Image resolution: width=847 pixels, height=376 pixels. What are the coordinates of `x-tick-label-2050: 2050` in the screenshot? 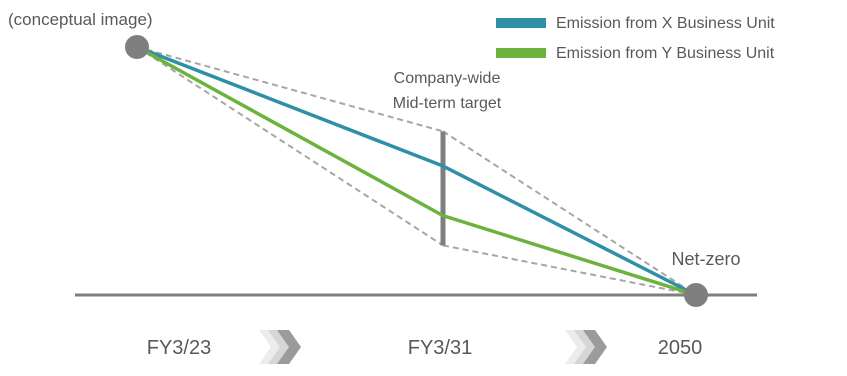 It's located at (680, 348).